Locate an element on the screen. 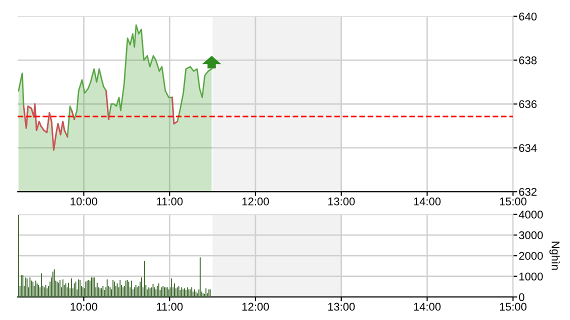 This screenshot has height=320, width=570. y-tick-label: 634 is located at coordinates (528, 148).